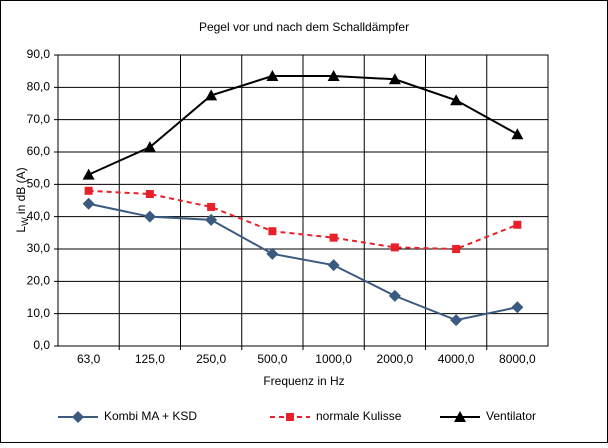  I want to click on y-tick-label: 60,0, so click(39, 151).